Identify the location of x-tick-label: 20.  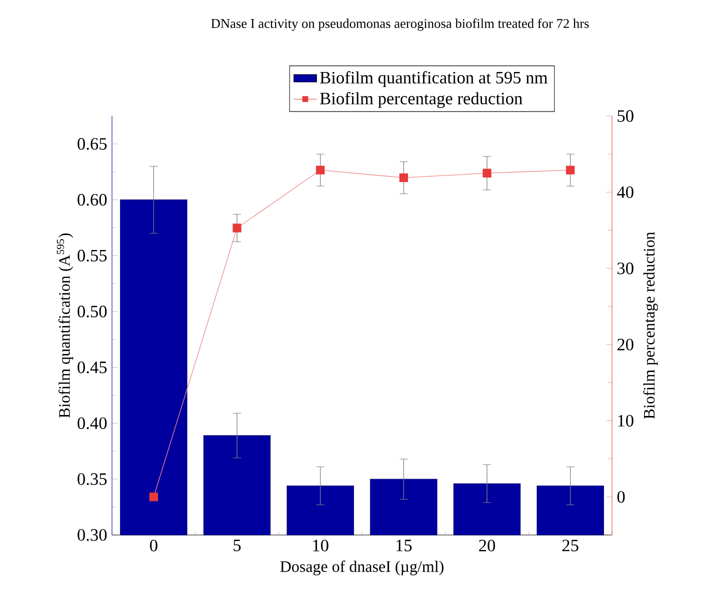
(487, 546).